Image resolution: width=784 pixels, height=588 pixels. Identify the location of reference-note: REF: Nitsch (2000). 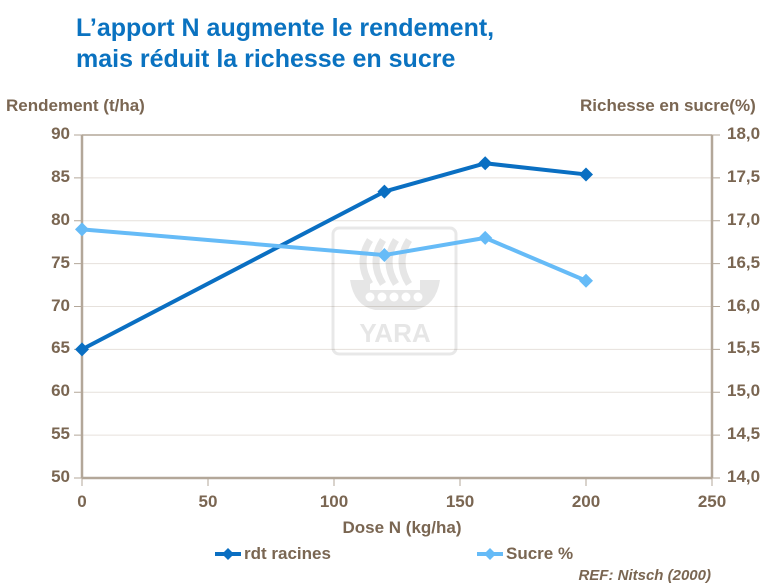
(644, 575).